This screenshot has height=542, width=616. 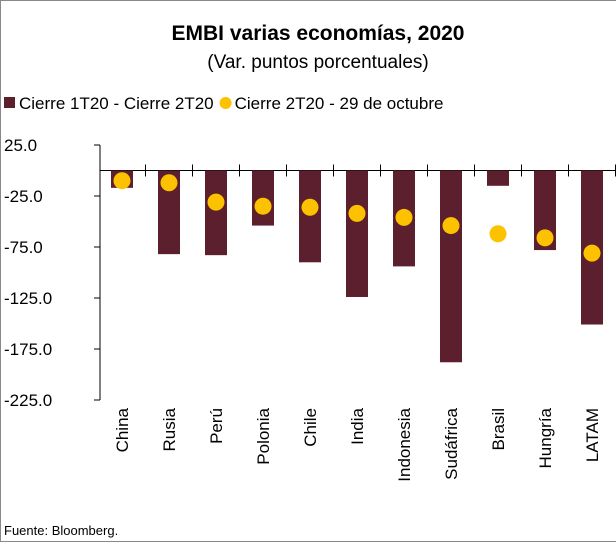 I want to click on x-tick-label: Chile, so click(x=310, y=427).